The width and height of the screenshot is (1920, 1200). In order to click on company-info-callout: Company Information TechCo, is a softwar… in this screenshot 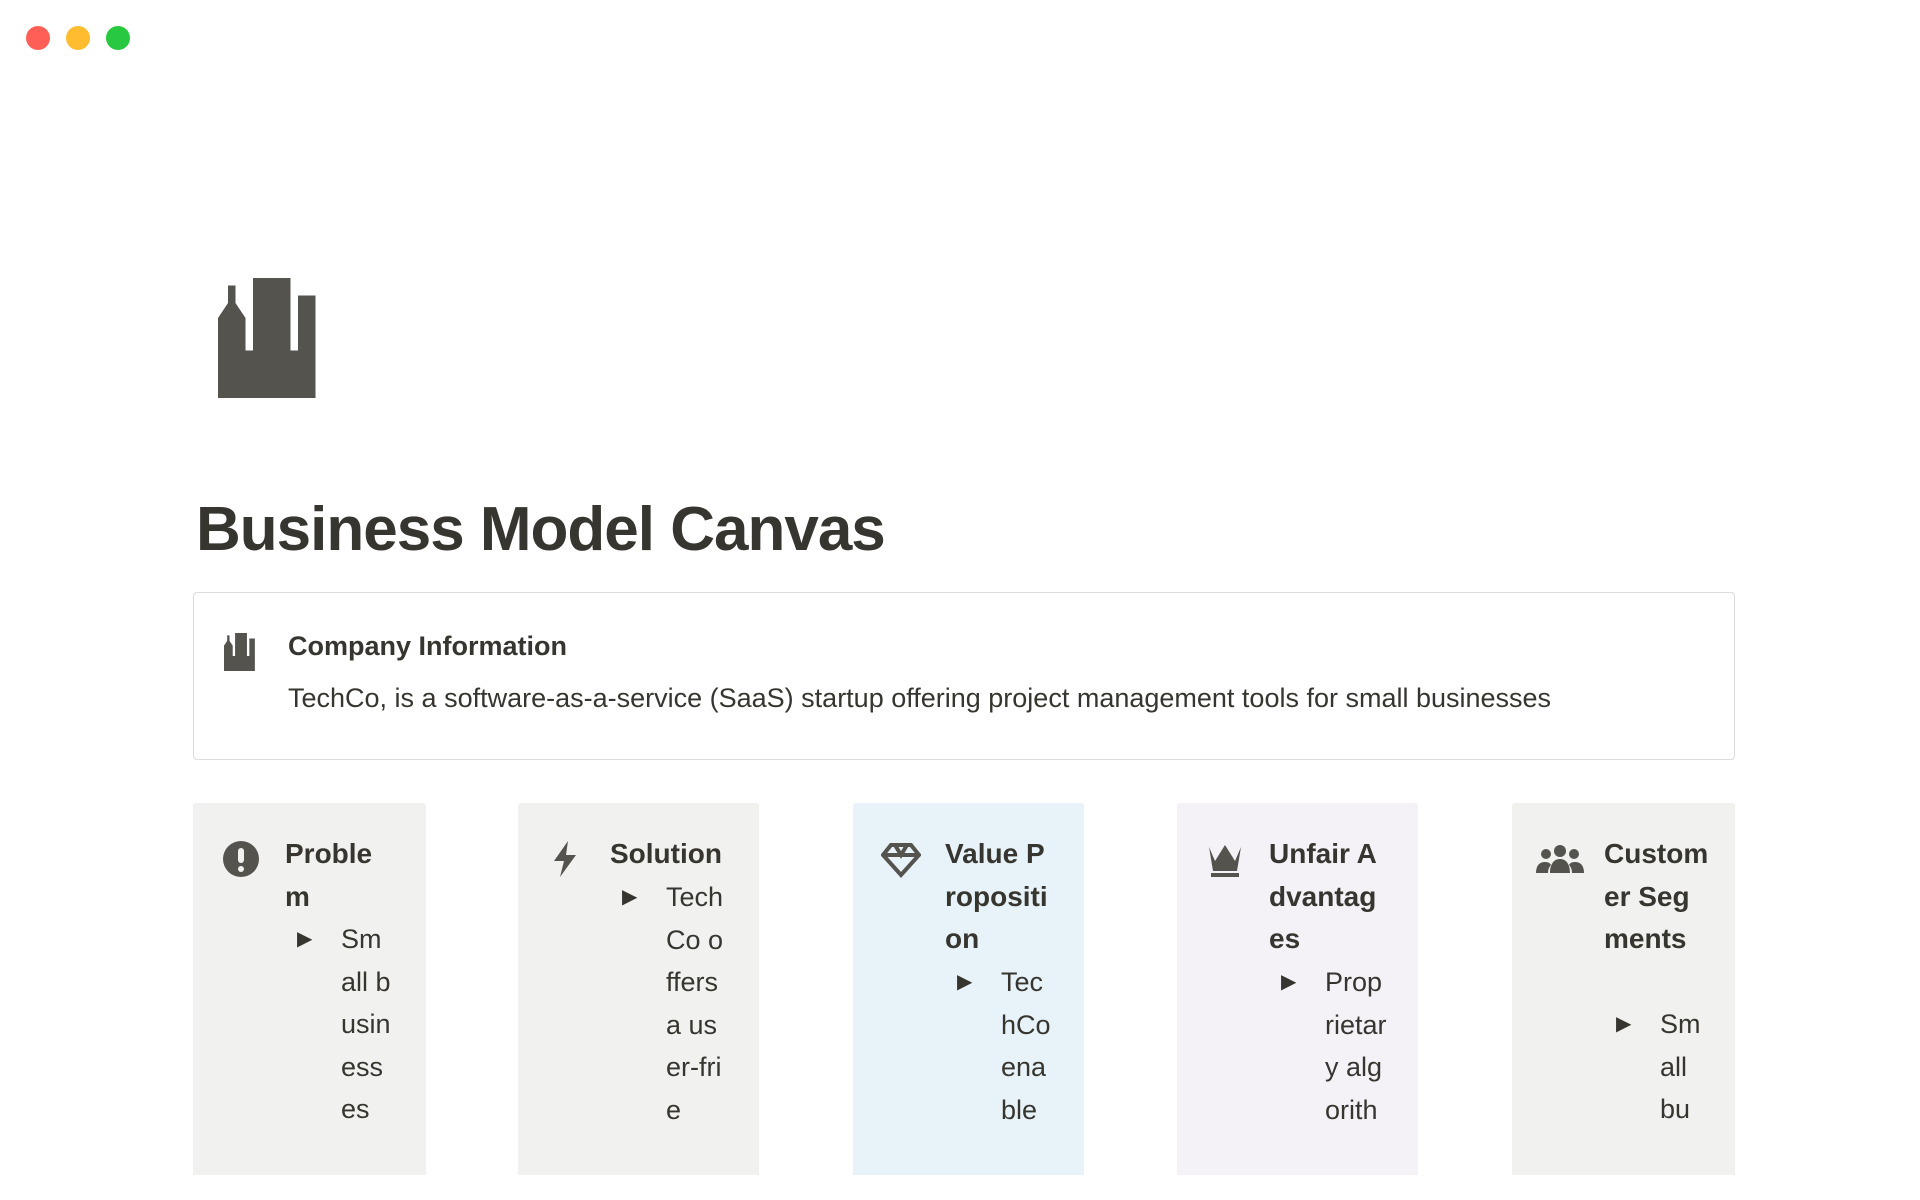, I will do `click(964, 676)`.